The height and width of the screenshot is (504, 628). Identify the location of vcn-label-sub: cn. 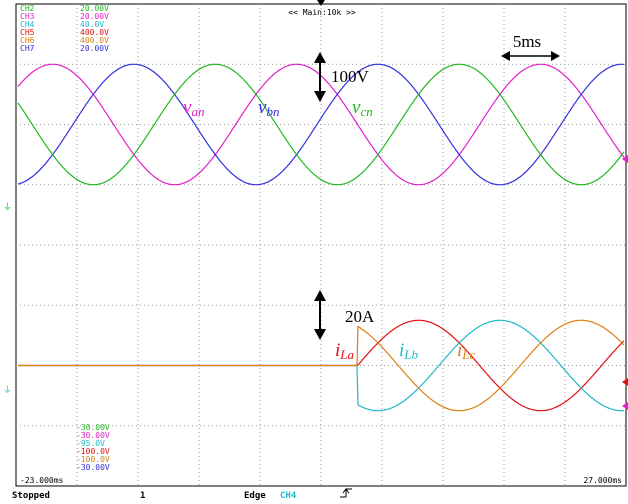
(366, 111).